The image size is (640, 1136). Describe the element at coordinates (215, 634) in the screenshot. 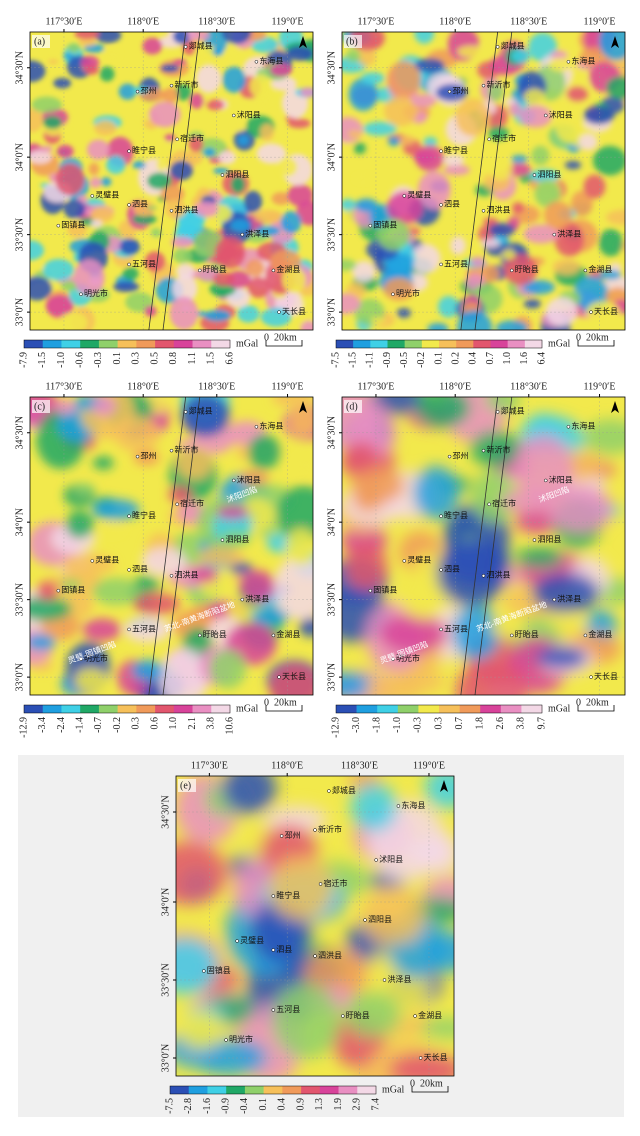

I see `place-label: 盱眙县` at that location.